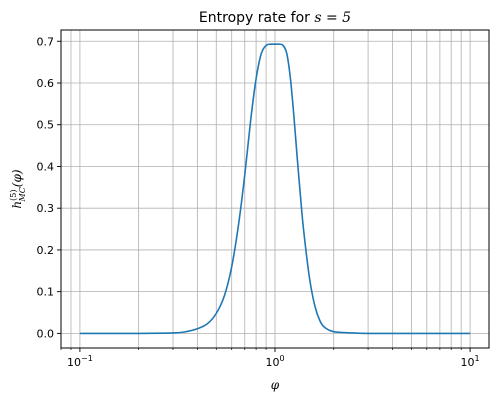 The height and width of the screenshot is (400, 498). Describe the element at coordinates (275, 385) in the screenshot. I see `x-axis-label: φ` at that location.